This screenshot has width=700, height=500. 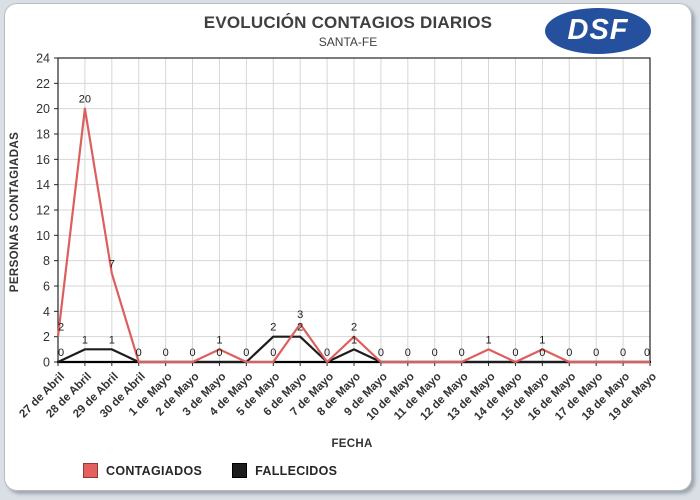 What do you see at coordinates (112, 264) in the screenshot?
I see `data-label: 7` at bounding box center [112, 264].